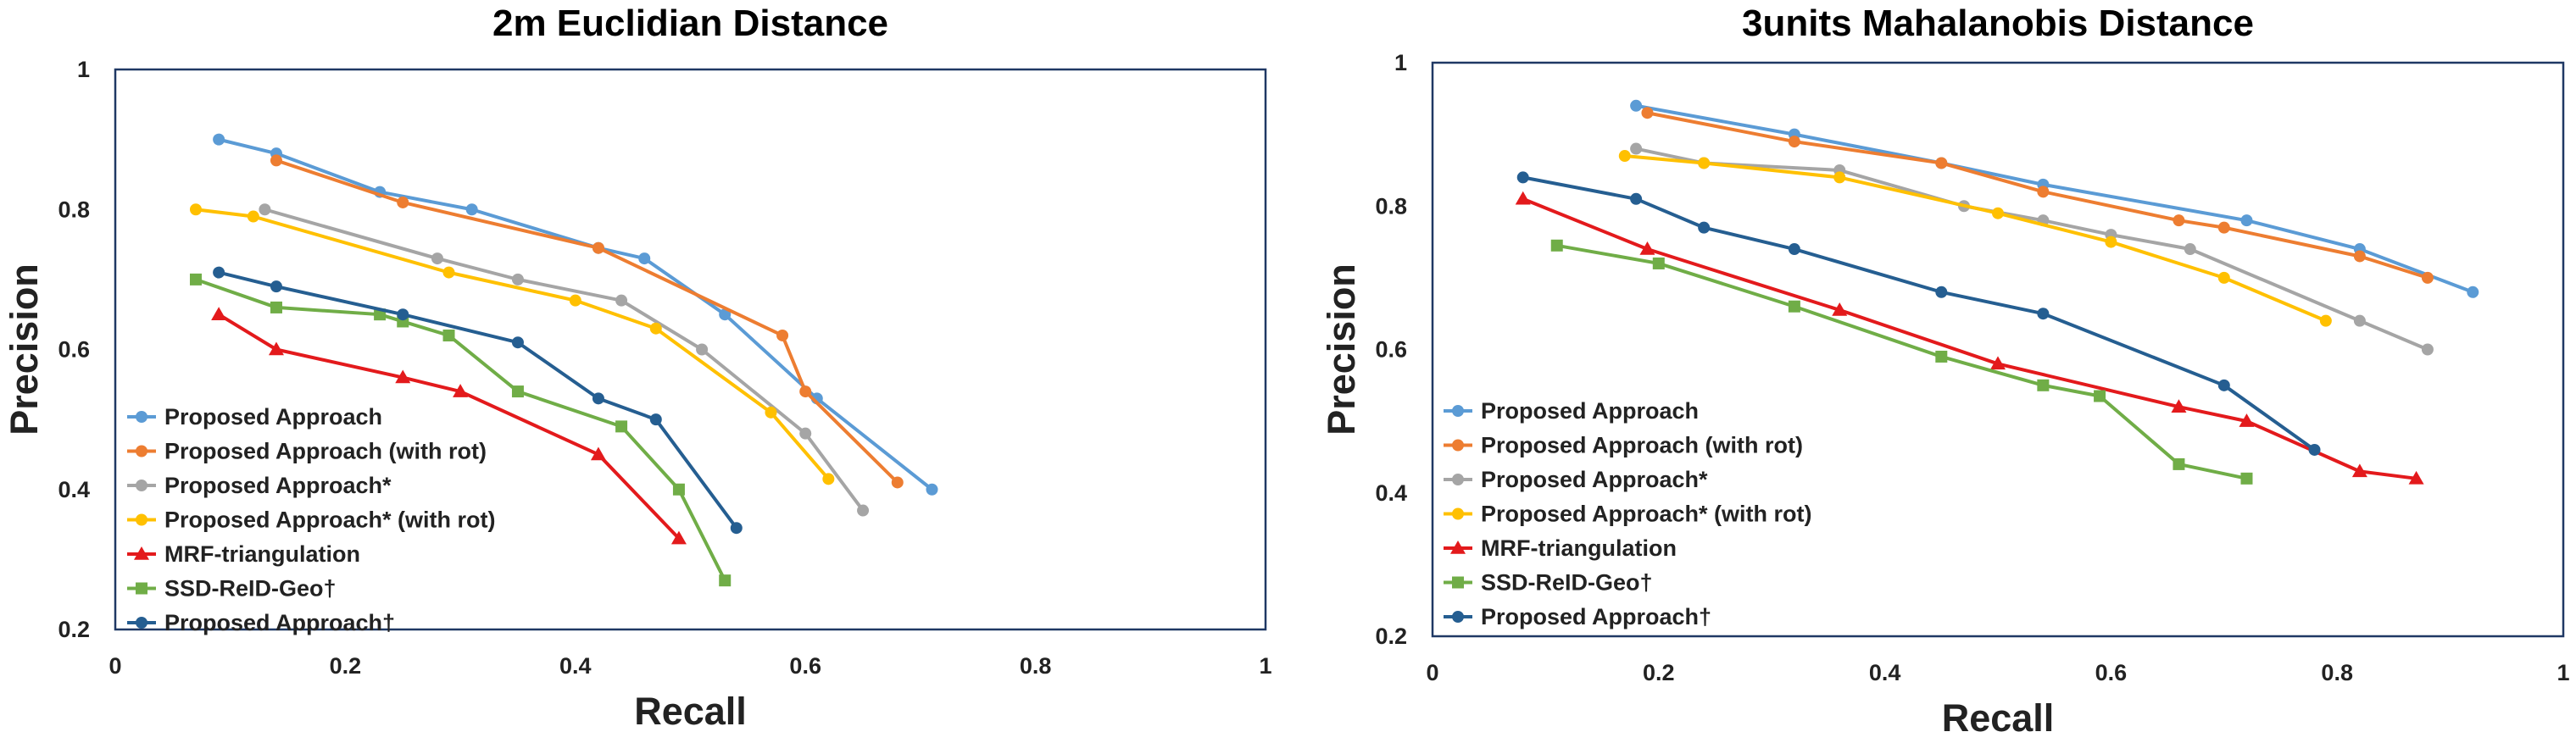  I want to click on chart-2-y-tick-label: 0.4, so click(1391, 493).